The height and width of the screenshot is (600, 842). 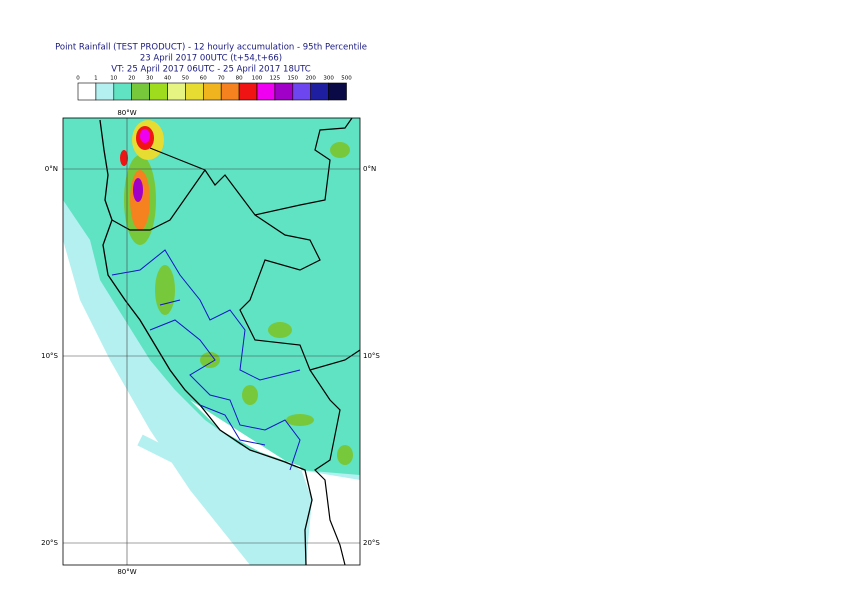 I want to click on legend-tick-label: 70, so click(x=221, y=79).